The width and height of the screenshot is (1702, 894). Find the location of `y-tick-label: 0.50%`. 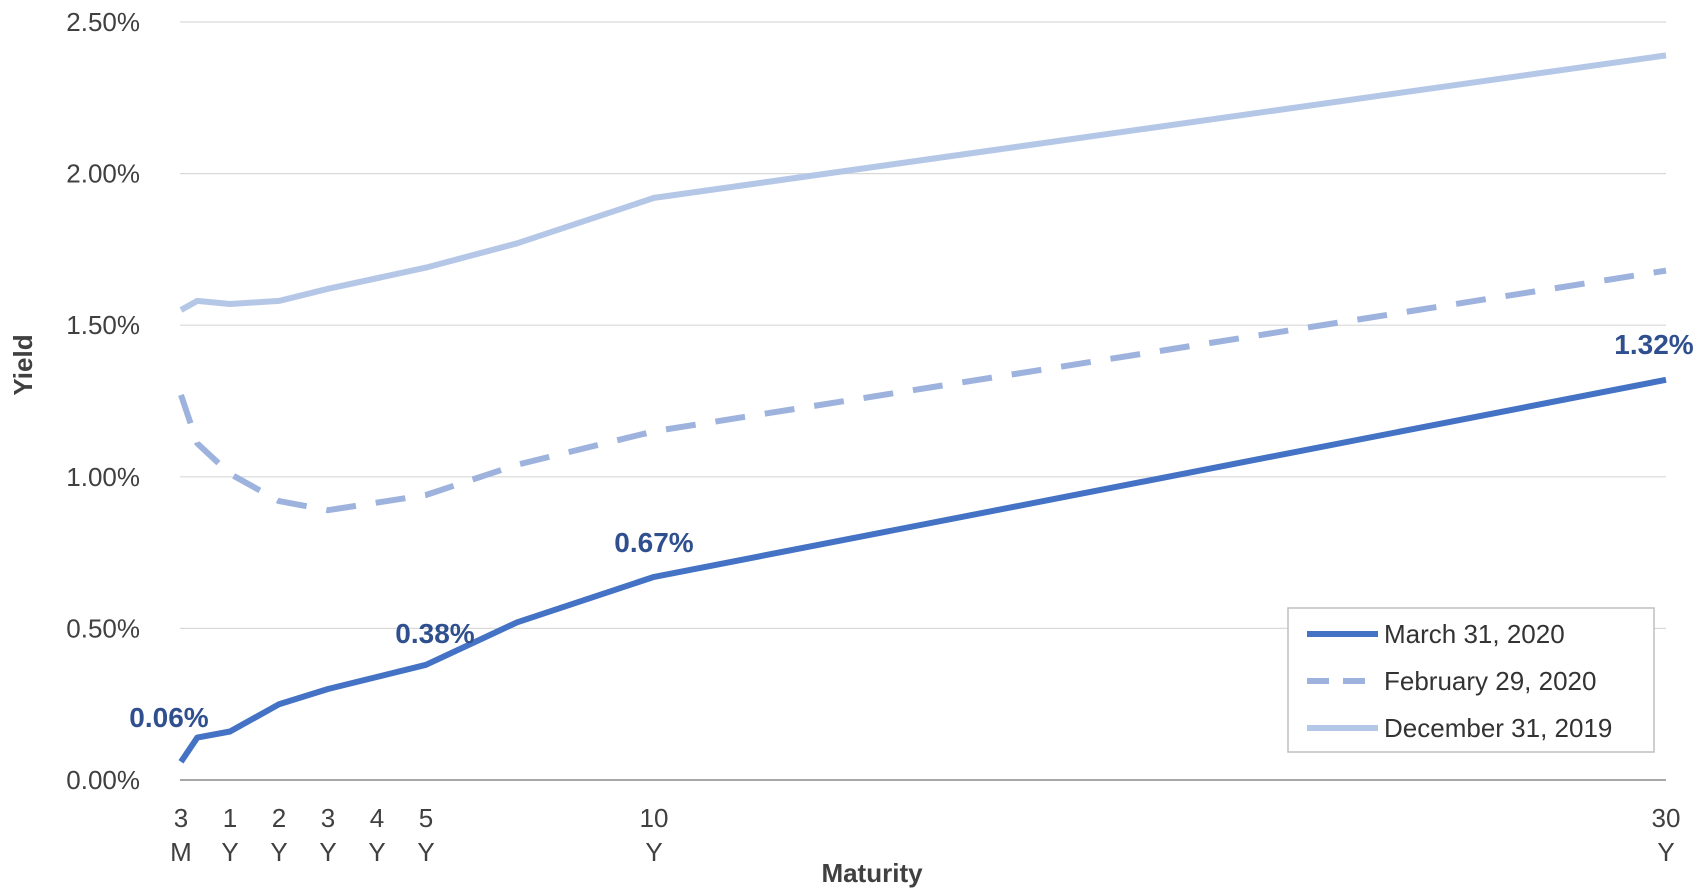

y-tick-label: 0.50% is located at coordinates (103, 628).